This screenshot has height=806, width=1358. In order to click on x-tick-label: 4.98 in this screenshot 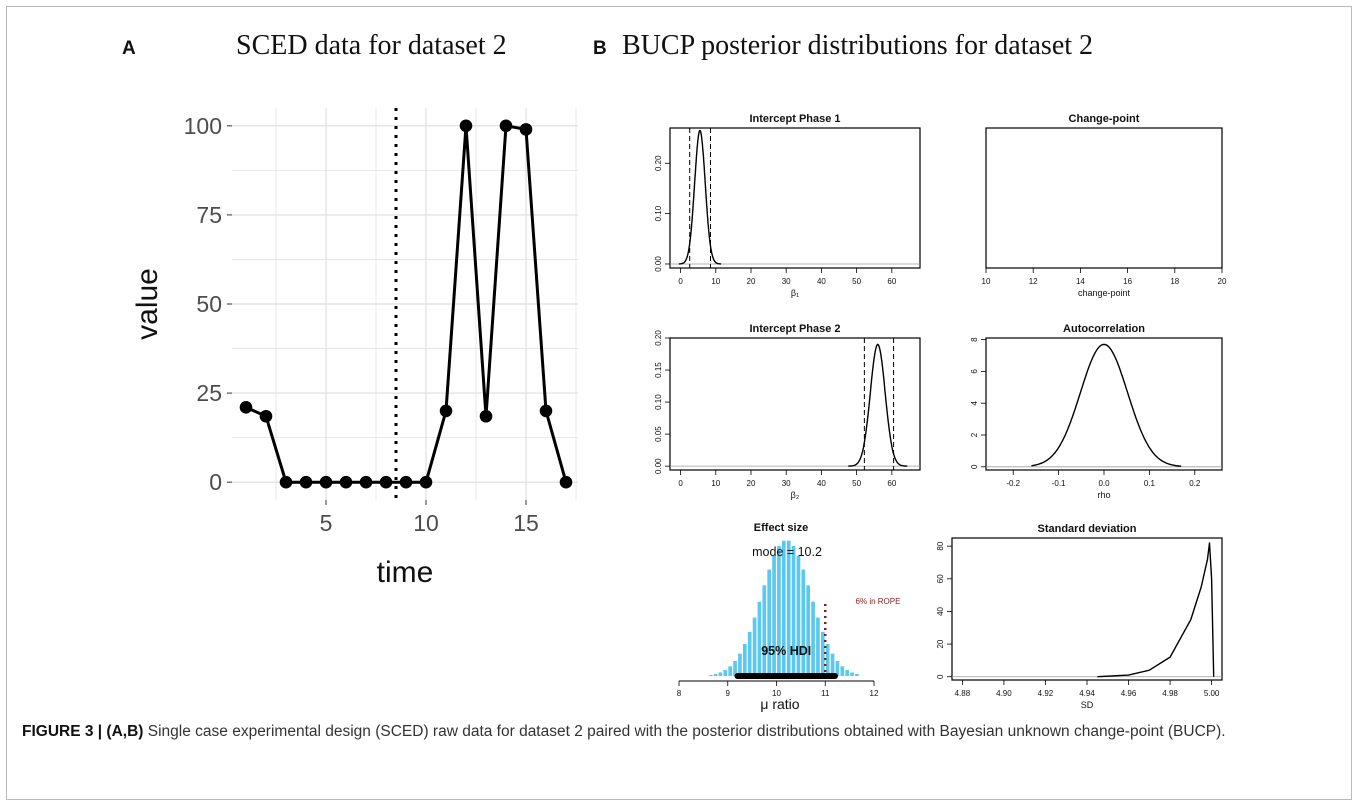, I will do `click(1170, 693)`.